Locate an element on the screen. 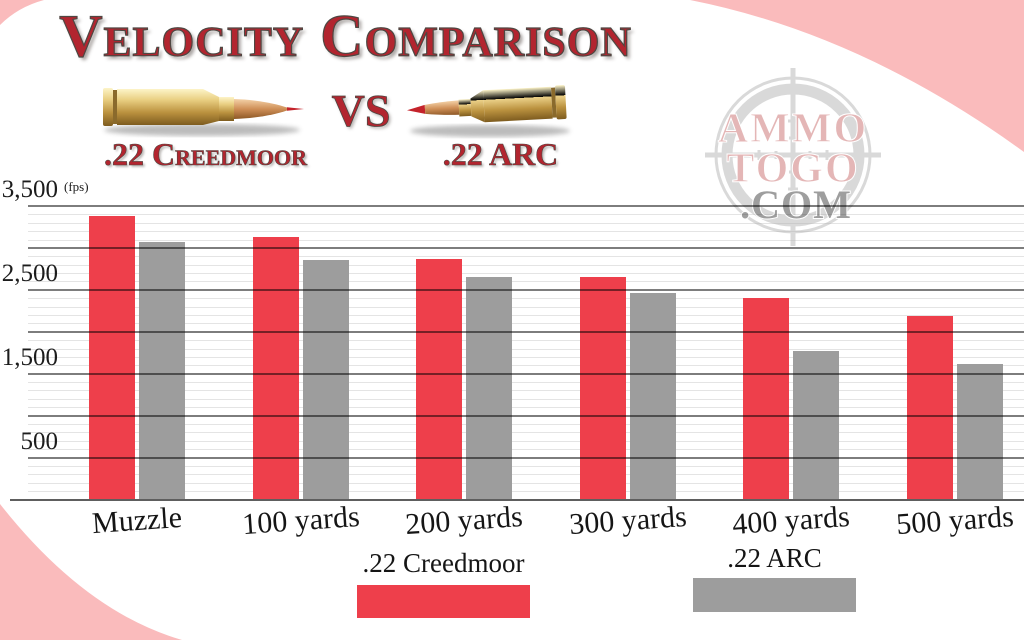 The height and width of the screenshot is (640, 1024). bar-22-creedmoor-500-yards is located at coordinates (929, 408).